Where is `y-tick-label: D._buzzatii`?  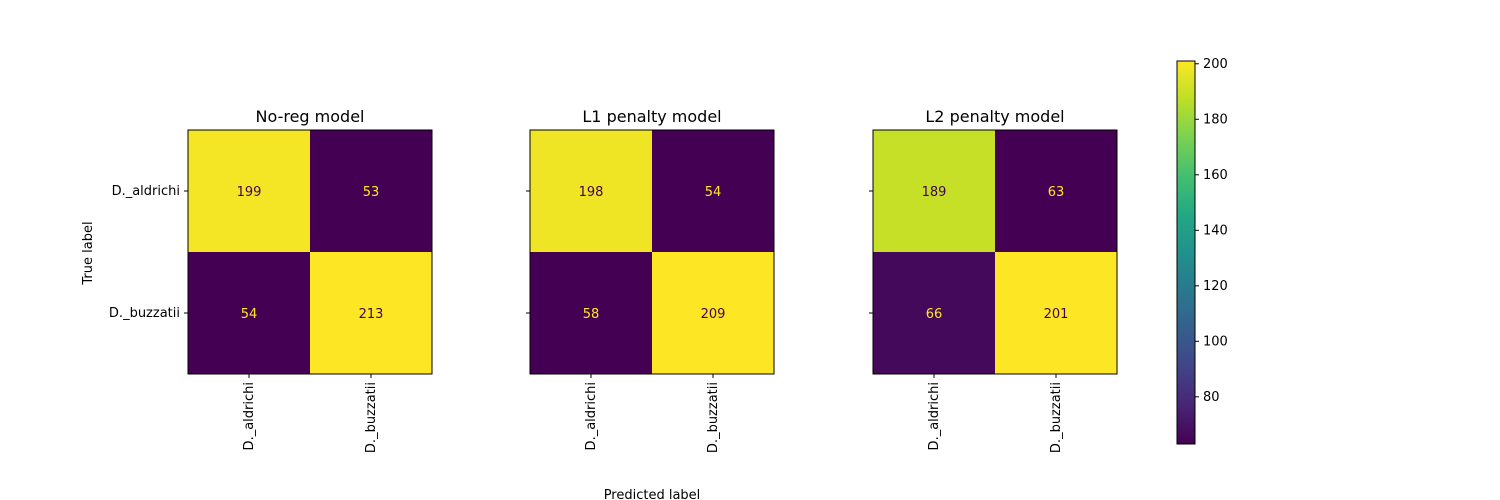 y-tick-label: D._buzzatii is located at coordinates (144, 313).